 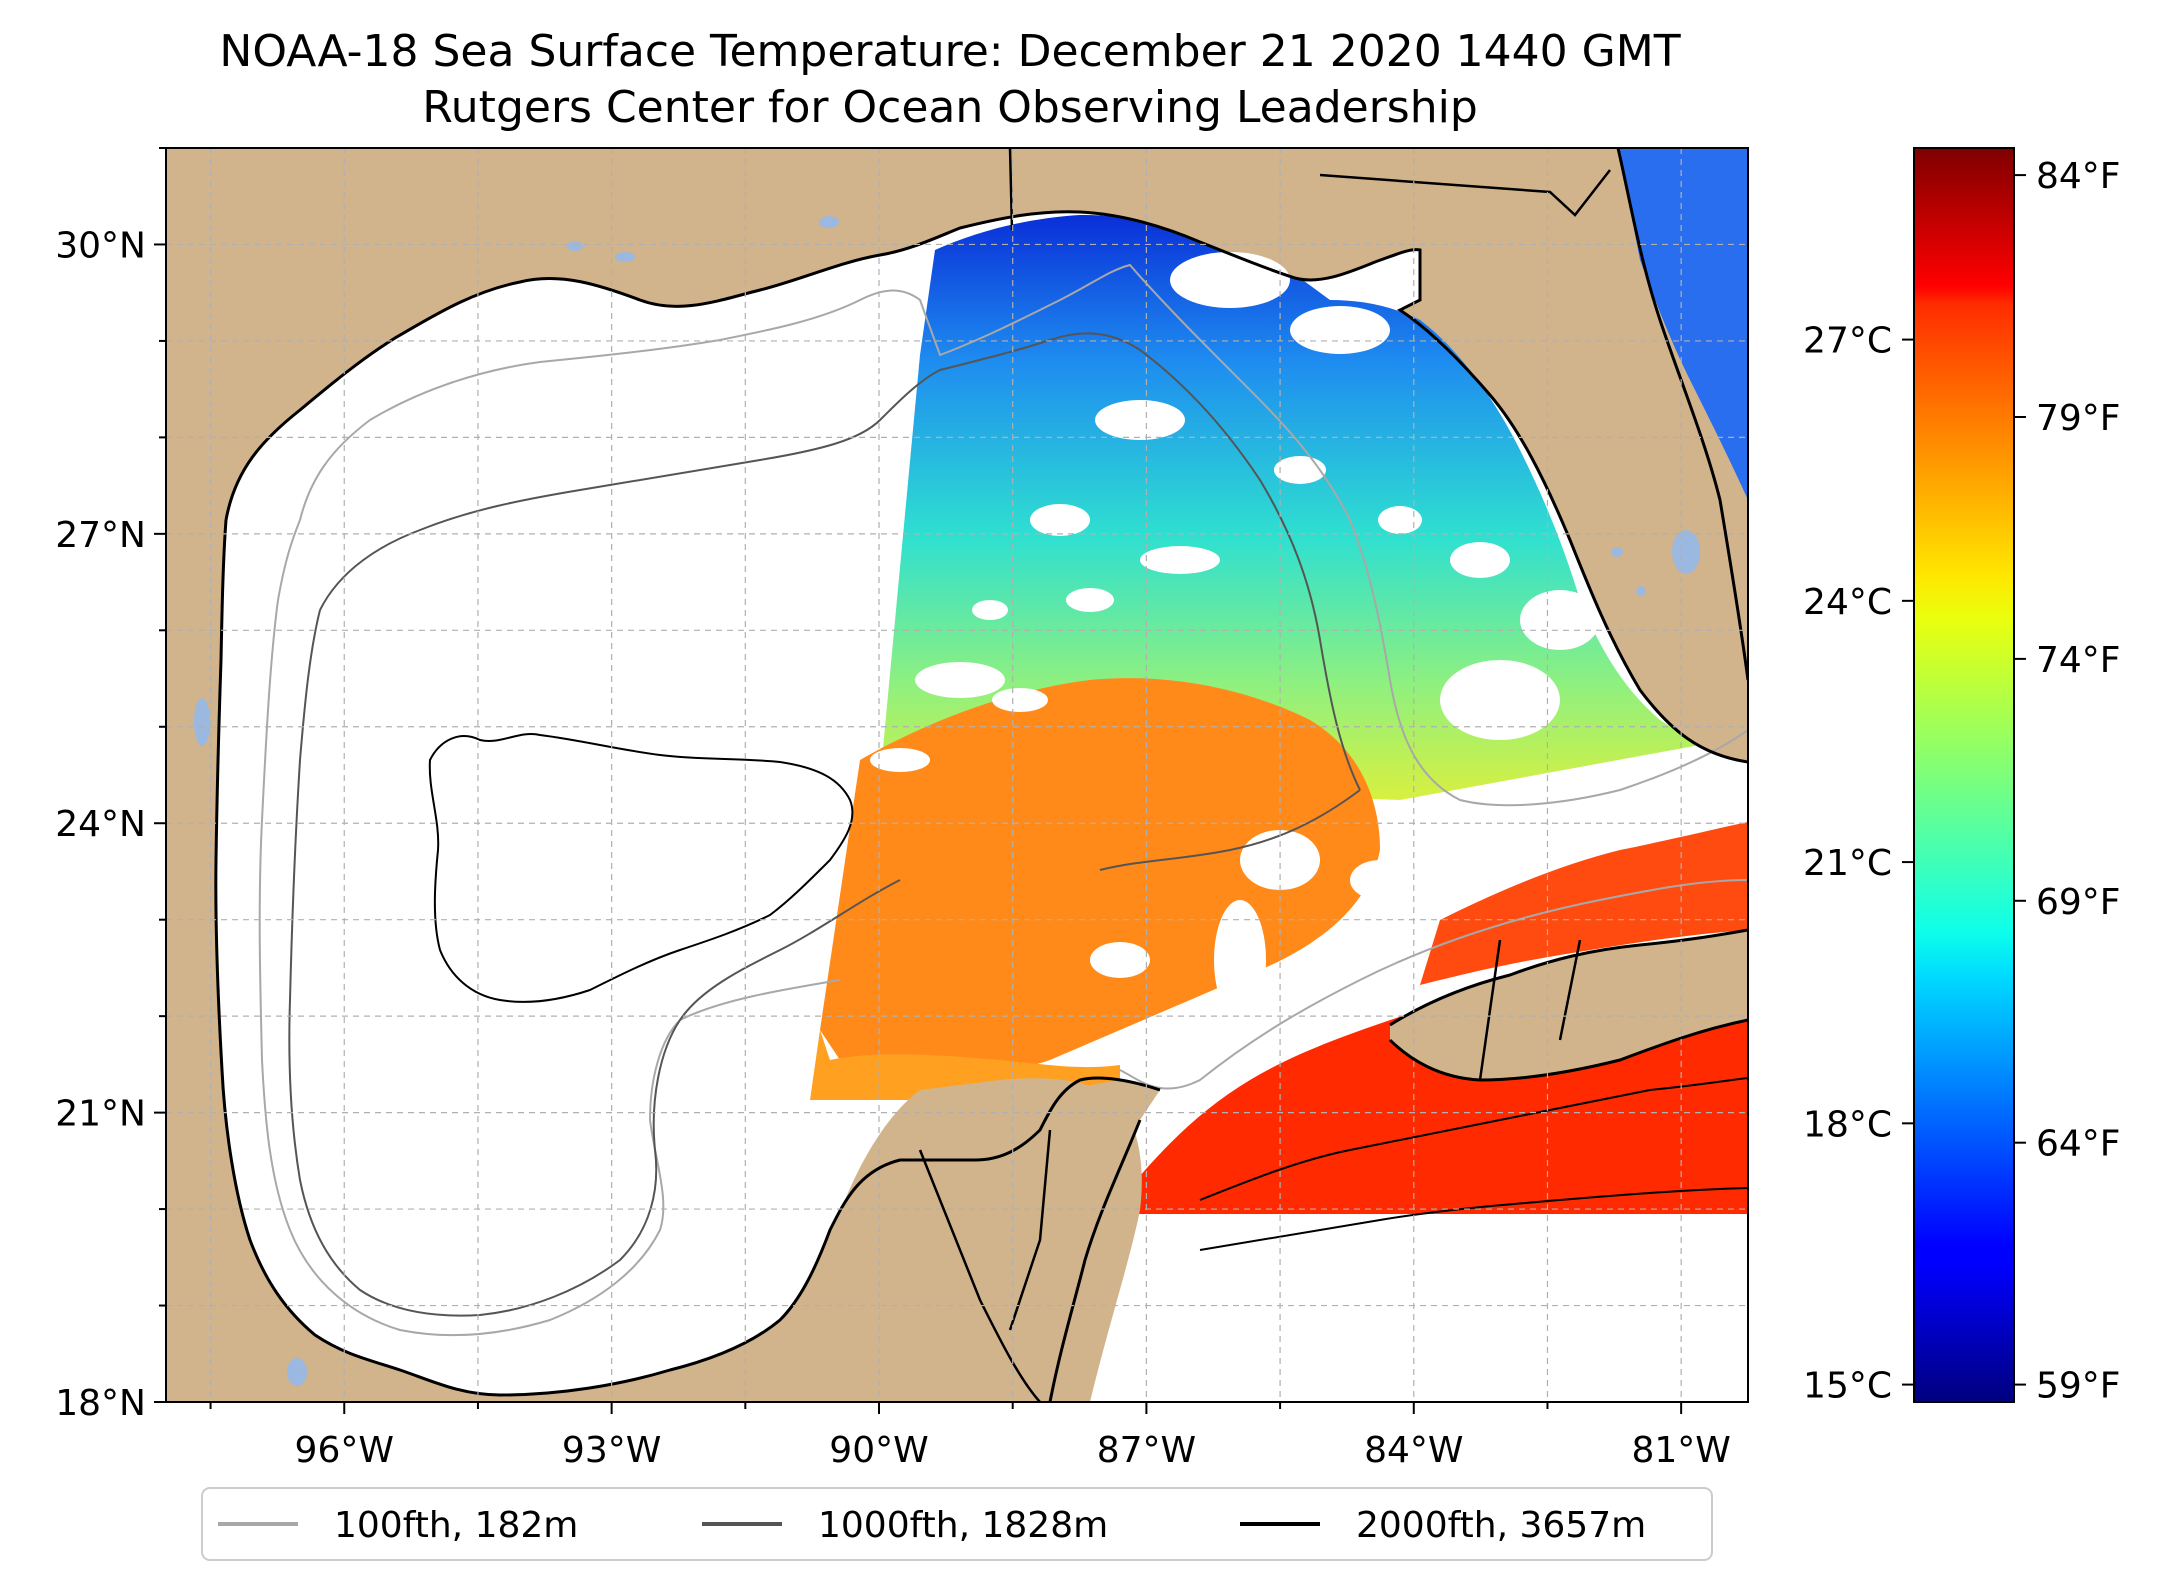 I want to click on fahrenheit-tick-label: 74°F, so click(x=2078, y=660).